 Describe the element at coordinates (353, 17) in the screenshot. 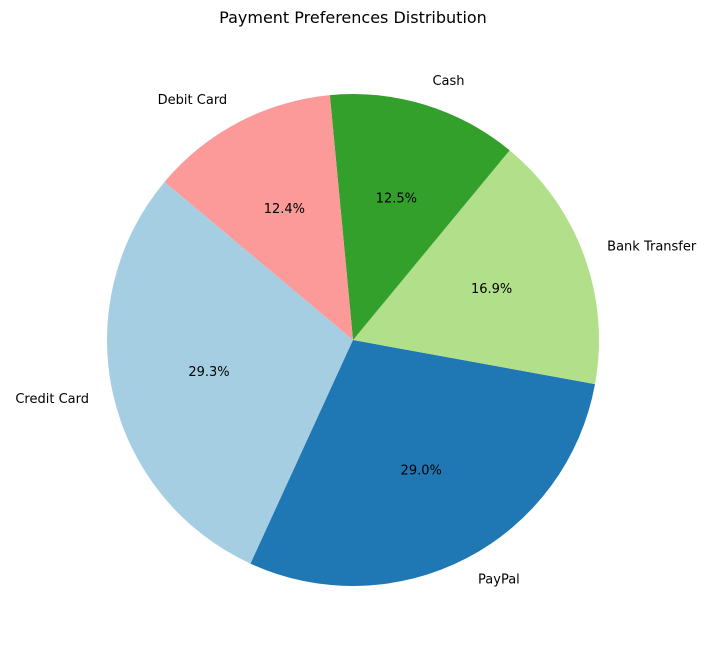

I see `chart-title: Payment Preferences Distribution` at that location.